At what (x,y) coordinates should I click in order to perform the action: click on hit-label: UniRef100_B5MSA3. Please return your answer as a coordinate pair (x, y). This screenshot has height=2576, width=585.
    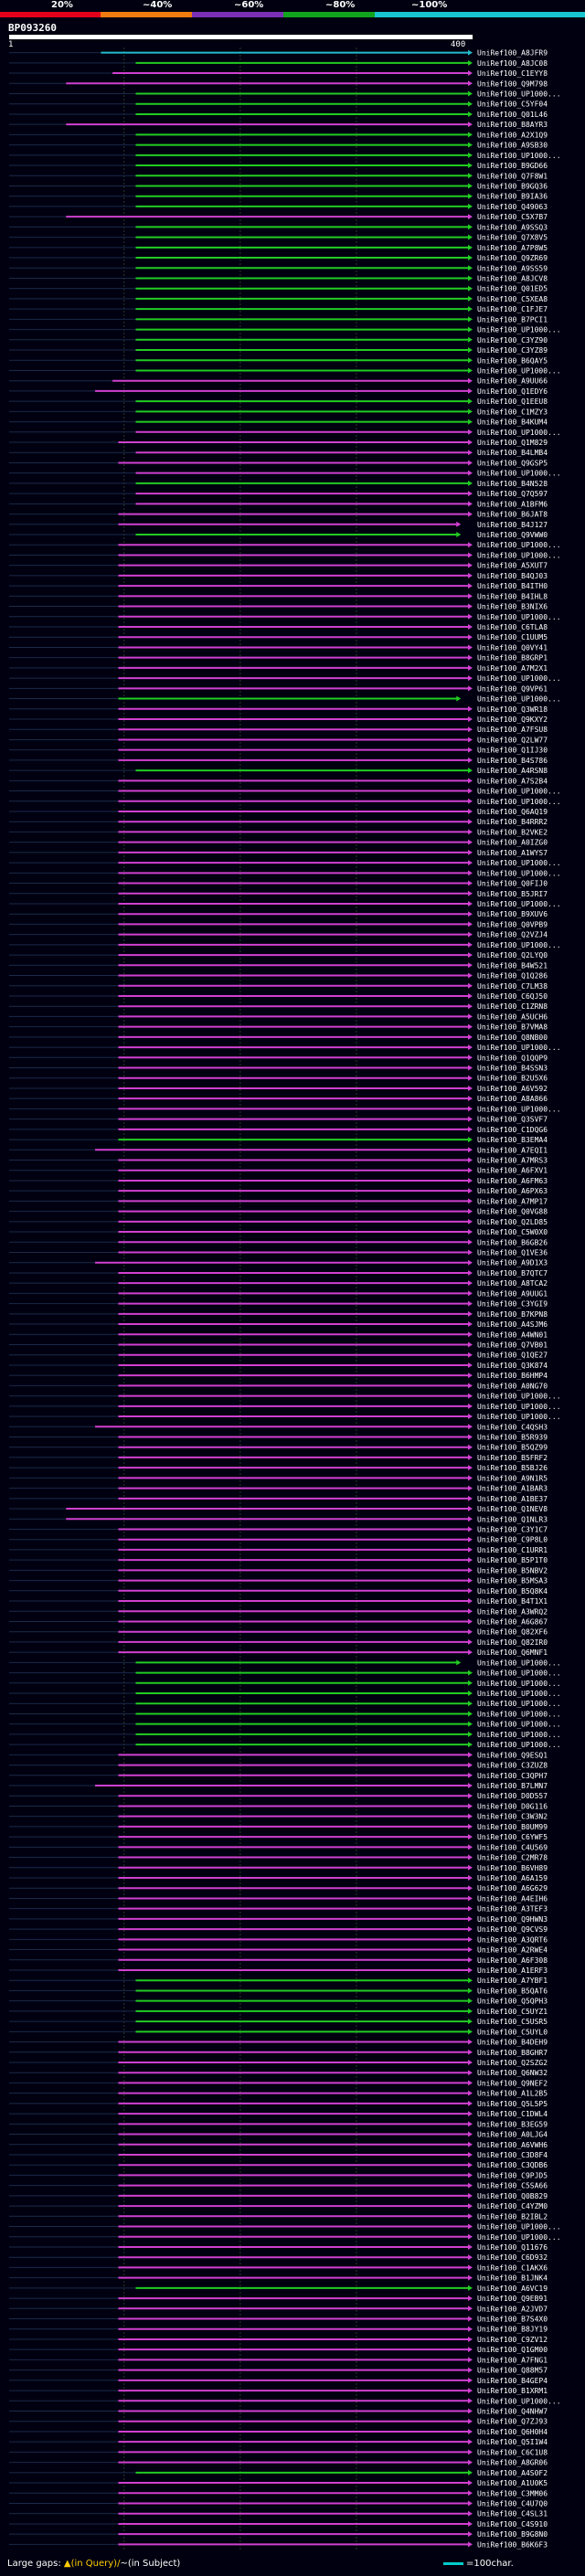
    Looking at the image, I should click on (512, 1581).